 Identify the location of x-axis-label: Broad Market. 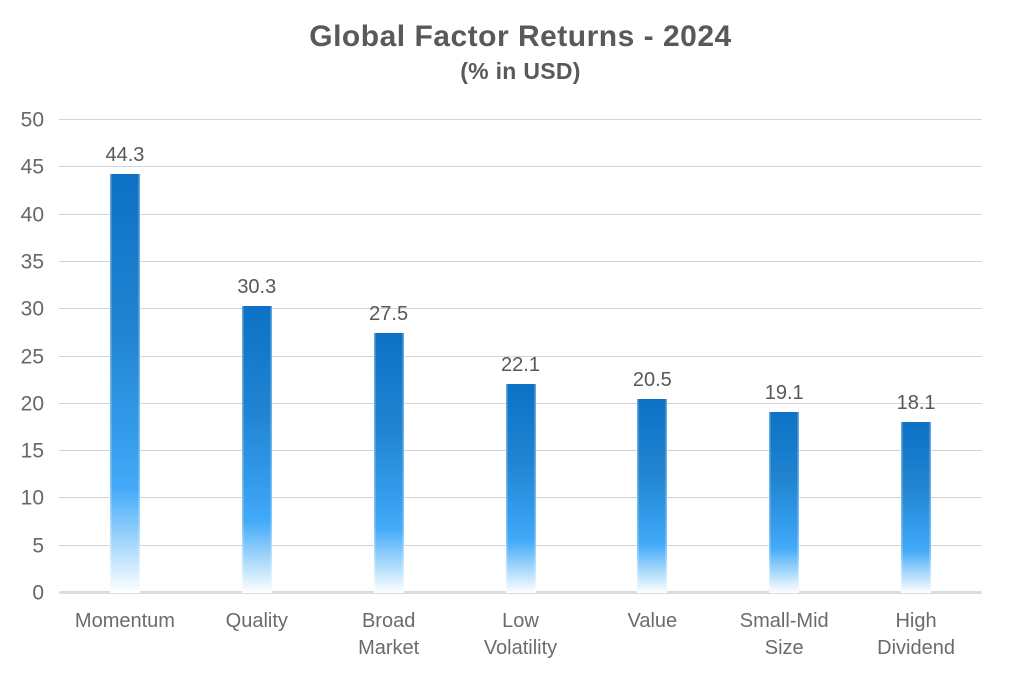
(389, 634).